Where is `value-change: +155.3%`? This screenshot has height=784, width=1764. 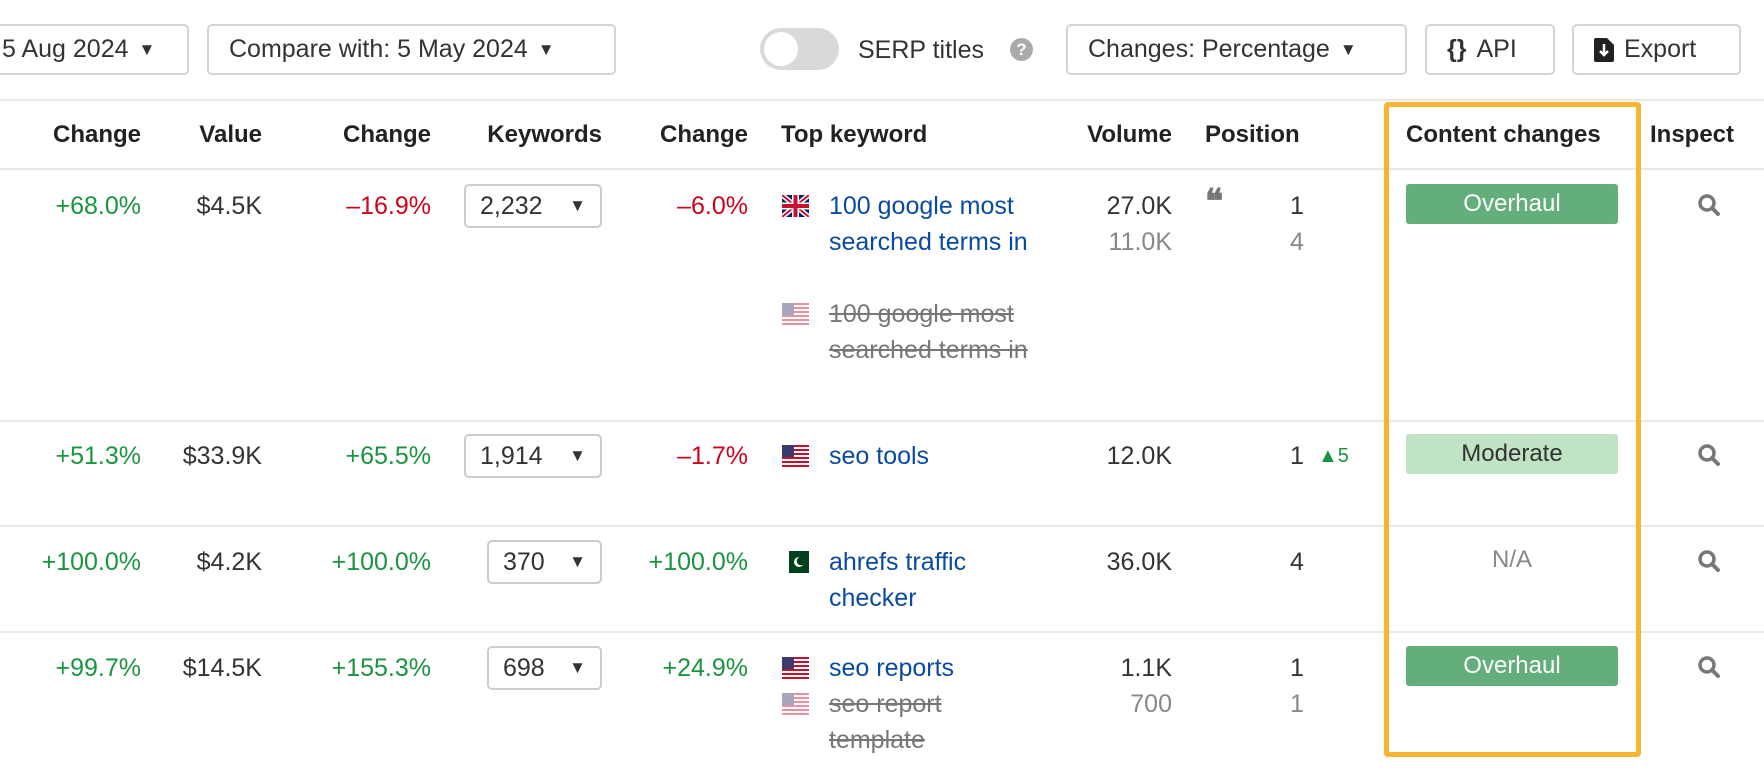 value-change: +155.3% is located at coordinates (381, 668).